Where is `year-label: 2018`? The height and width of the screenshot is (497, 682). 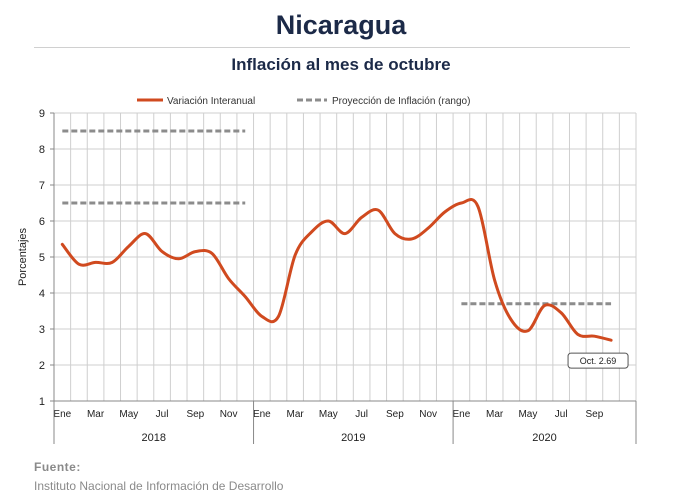
year-label: 2018 is located at coordinates (154, 438).